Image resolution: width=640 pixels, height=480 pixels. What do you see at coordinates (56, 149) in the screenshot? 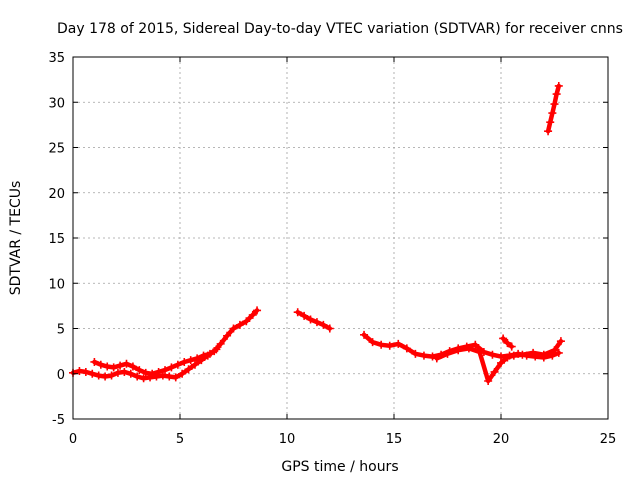
I see `y-tick-label: 25` at bounding box center [56, 149].